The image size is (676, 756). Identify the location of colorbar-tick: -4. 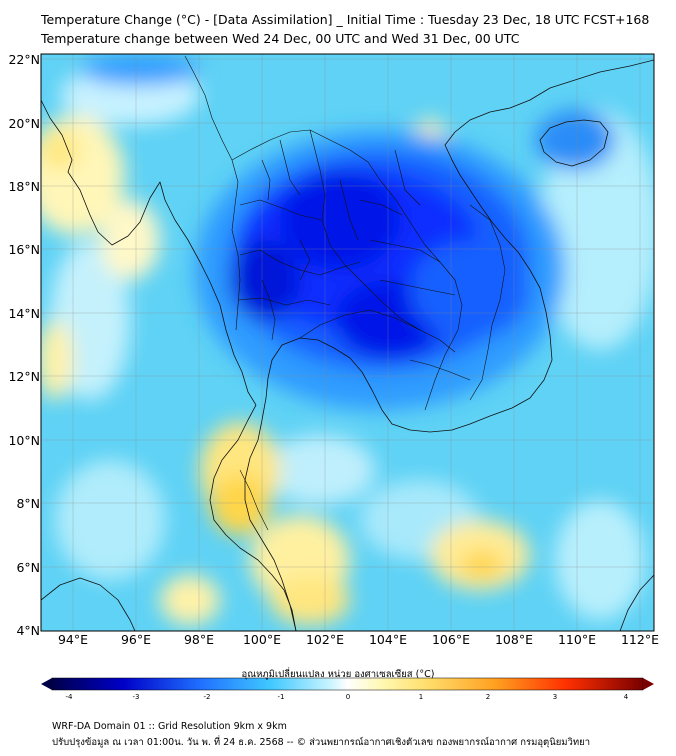
(69, 697).